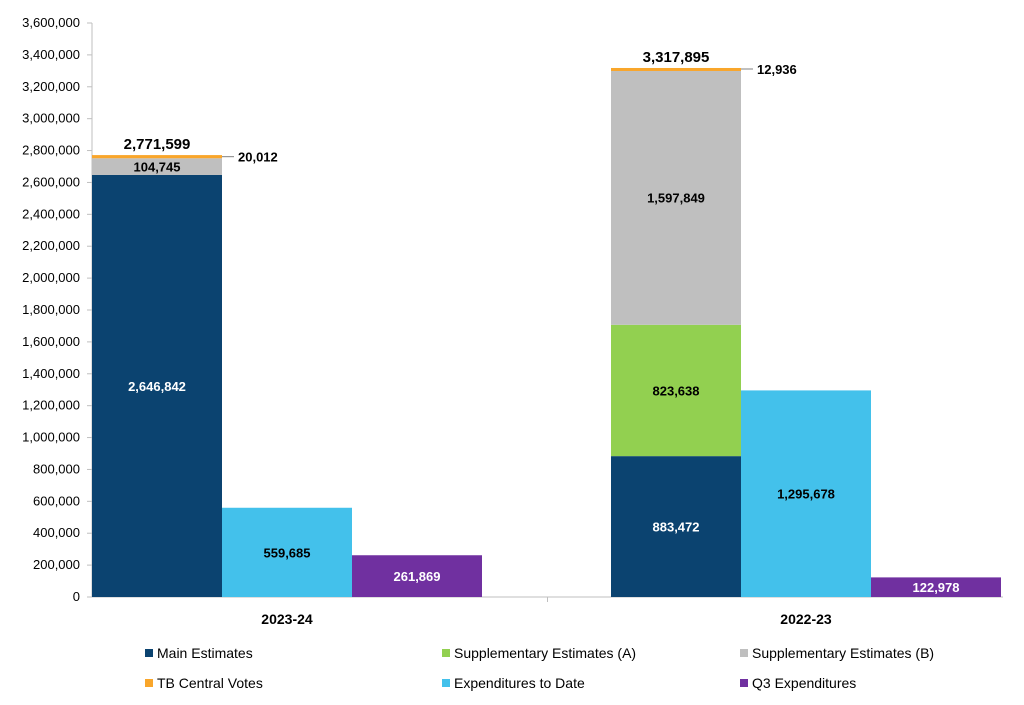 Image resolution: width=1024 pixels, height=705 pixels. What do you see at coordinates (76, 596) in the screenshot?
I see `y-tick-label: 0` at bounding box center [76, 596].